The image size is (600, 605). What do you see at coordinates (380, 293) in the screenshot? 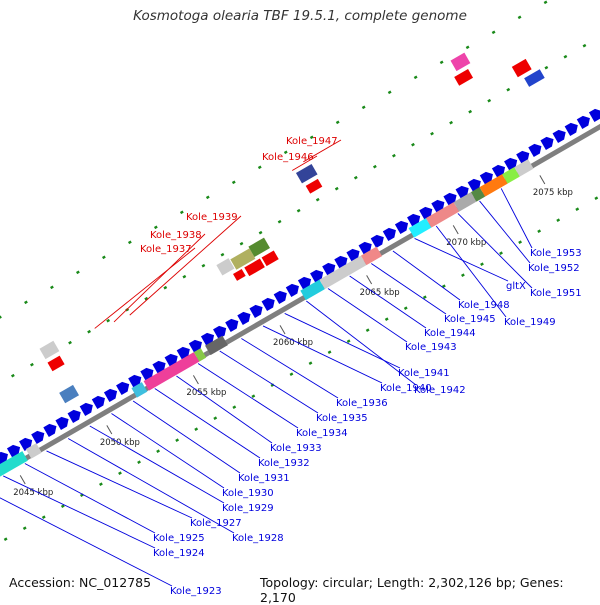
I see `kbp-tick-label: 2065 kbp` at bounding box center [380, 293].